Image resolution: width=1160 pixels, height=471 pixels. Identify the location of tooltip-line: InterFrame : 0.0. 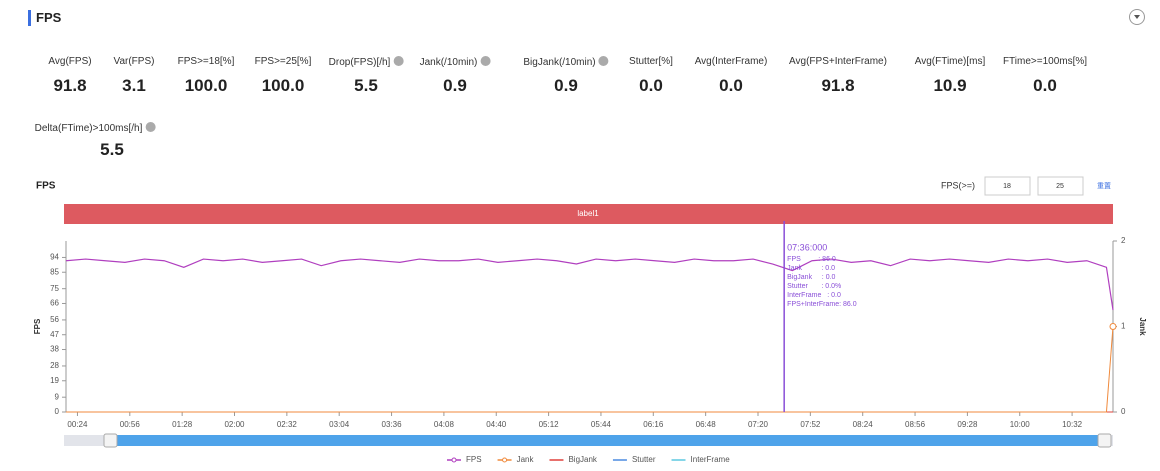
(814, 295).